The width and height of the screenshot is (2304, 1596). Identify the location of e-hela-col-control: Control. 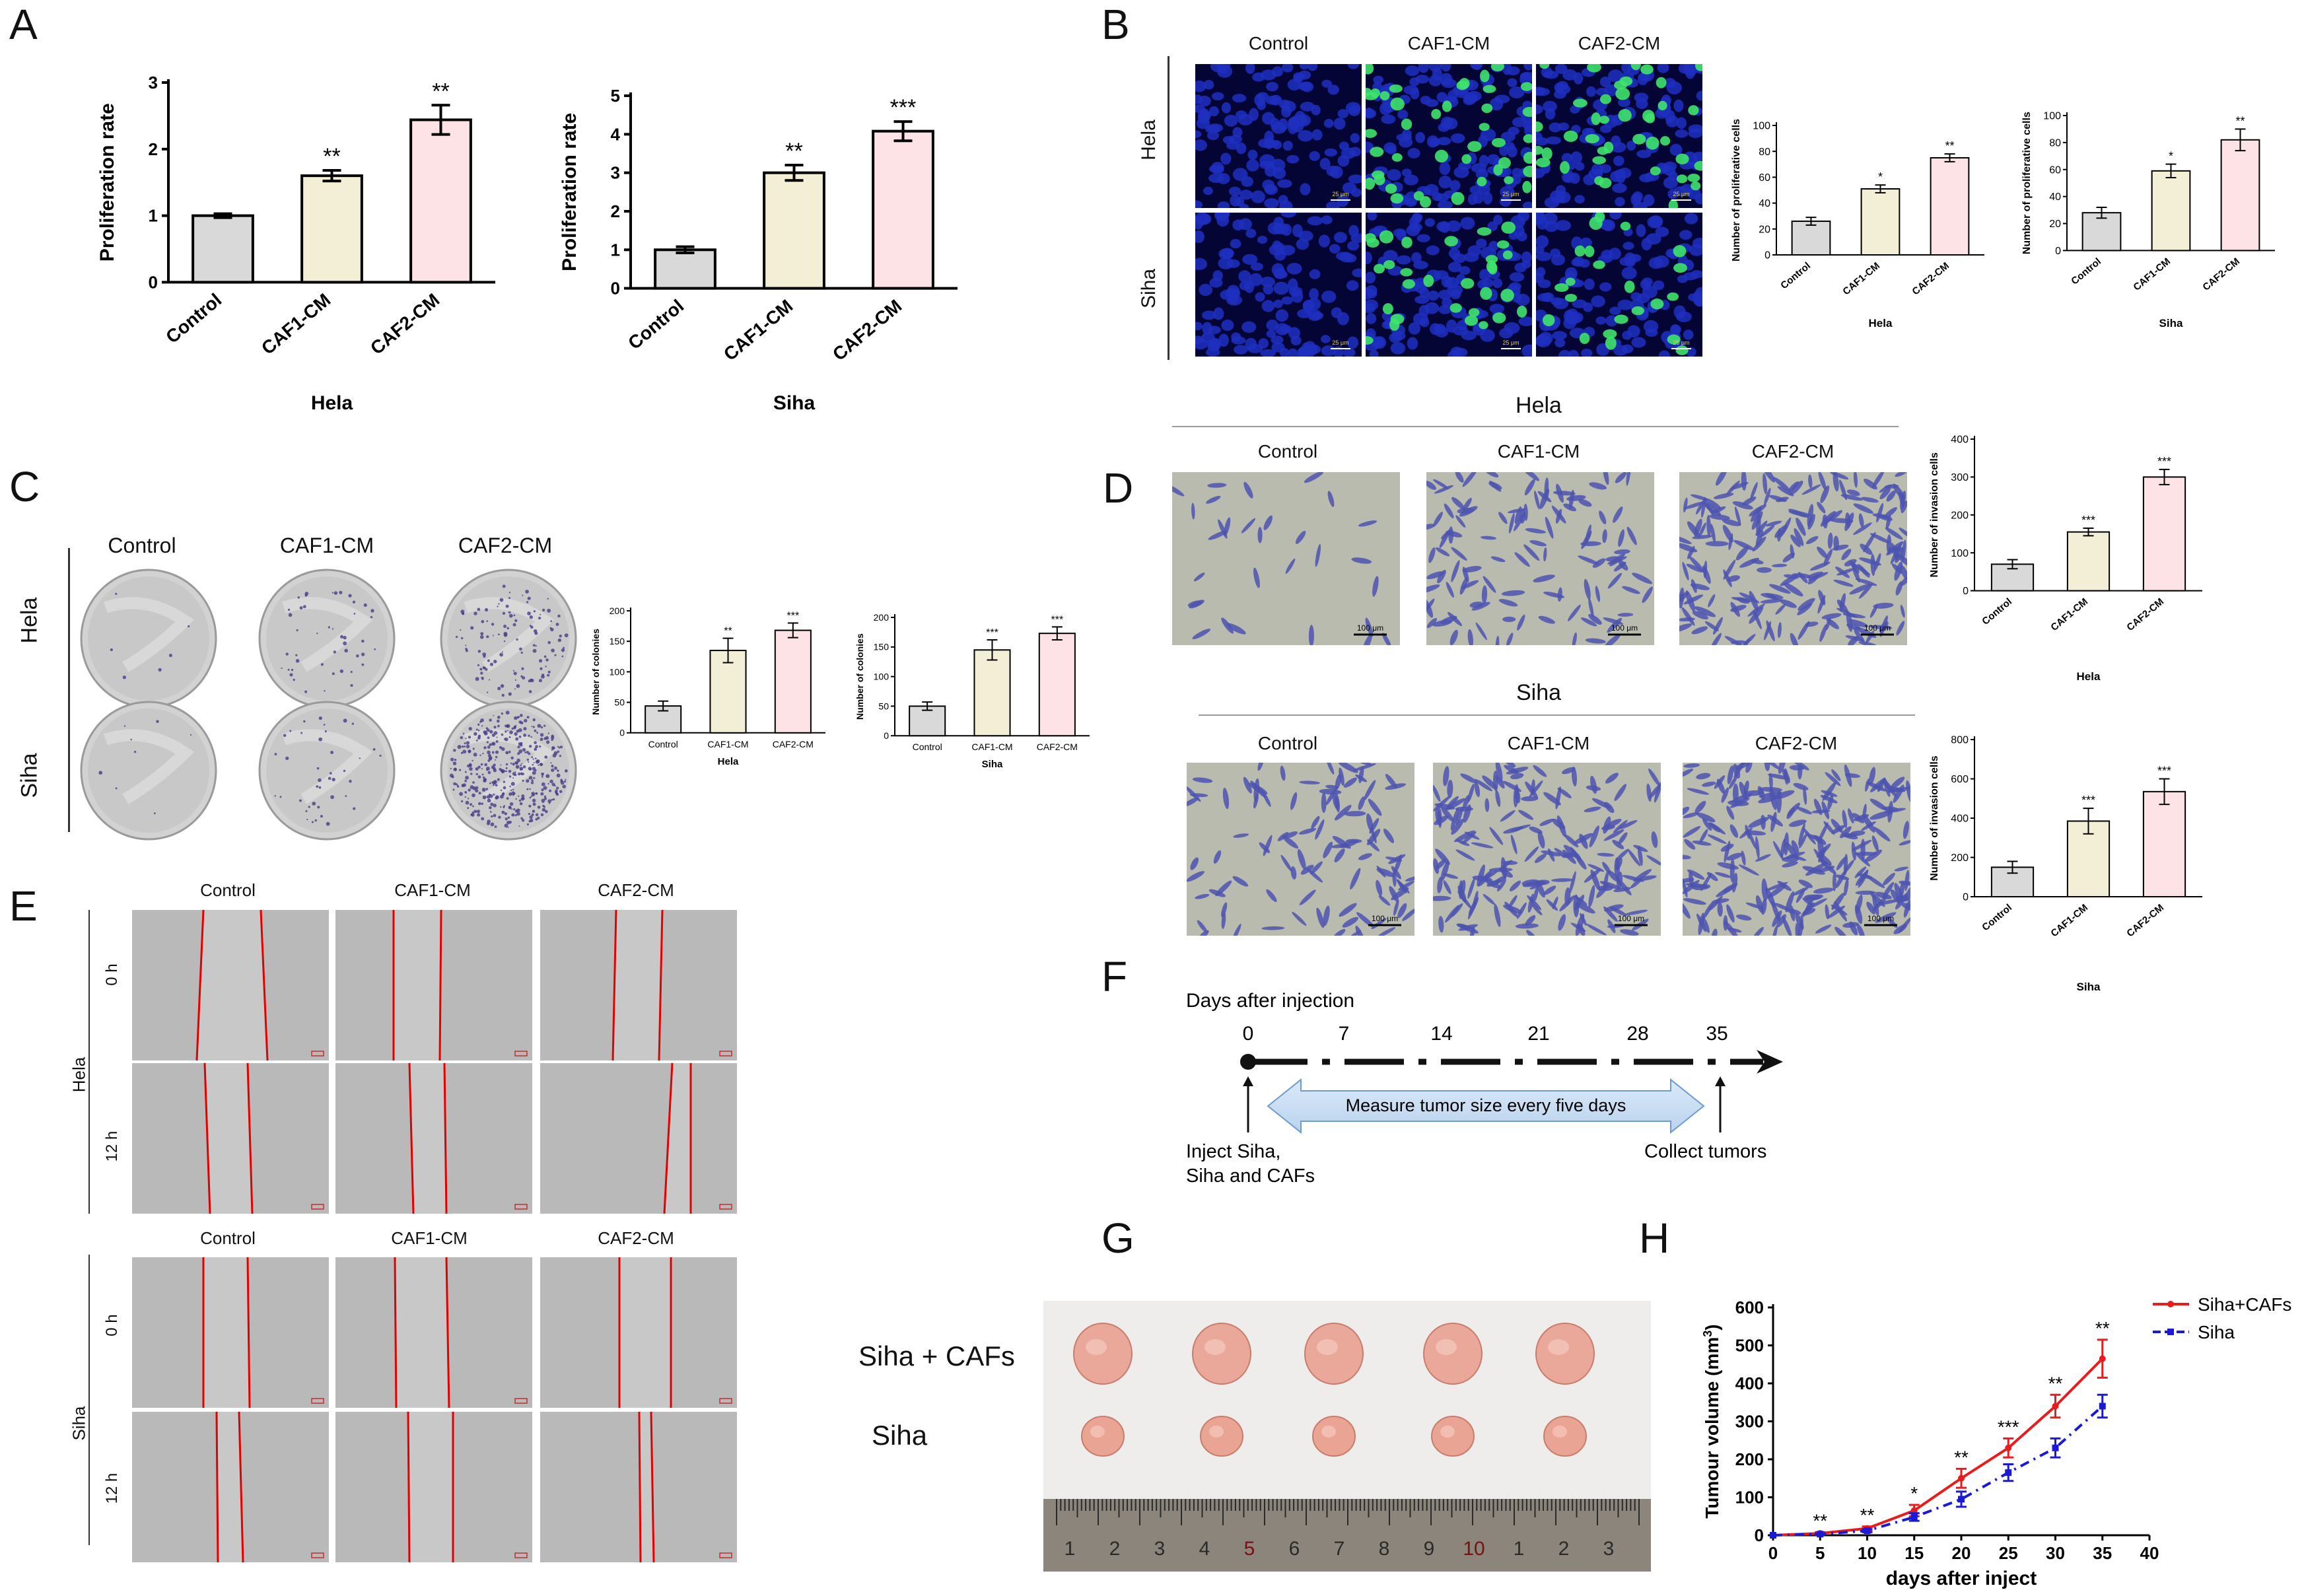
(228, 890).